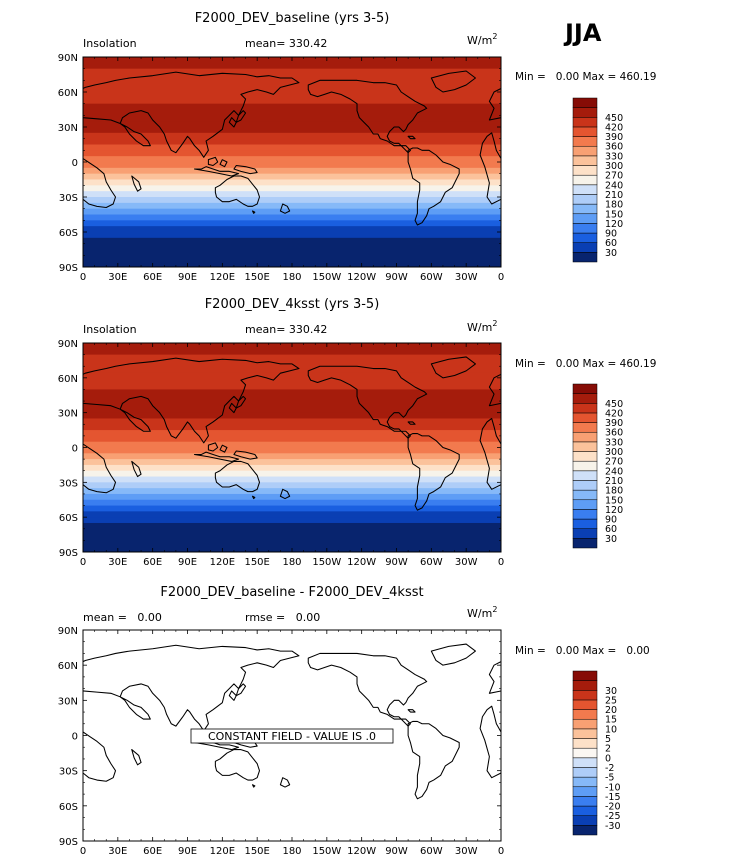 Image resolution: width=733 pixels, height=866 pixels. I want to click on x-tick-label: 90E, so click(187, 277).